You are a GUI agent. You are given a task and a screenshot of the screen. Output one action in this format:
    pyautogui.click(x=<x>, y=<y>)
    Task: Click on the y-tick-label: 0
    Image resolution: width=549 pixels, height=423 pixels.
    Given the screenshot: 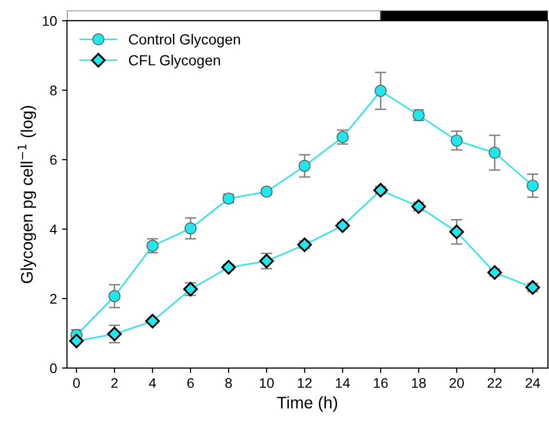 What is the action you would take?
    pyautogui.click(x=53, y=368)
    